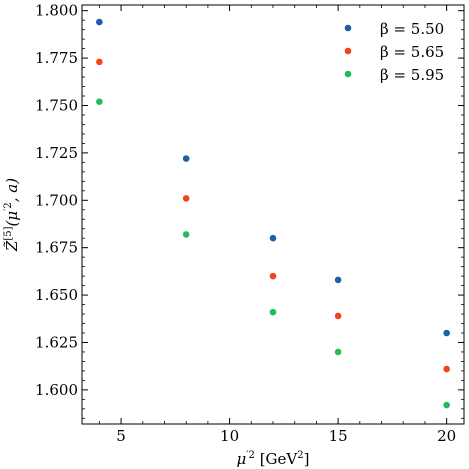 Image resolution: width=469 pixels, height=469 pixels. What do you see at coordinates (56, 105) in the screenshot?
I see `y-tick-label: 1.750` at bounding box center [56, 105].